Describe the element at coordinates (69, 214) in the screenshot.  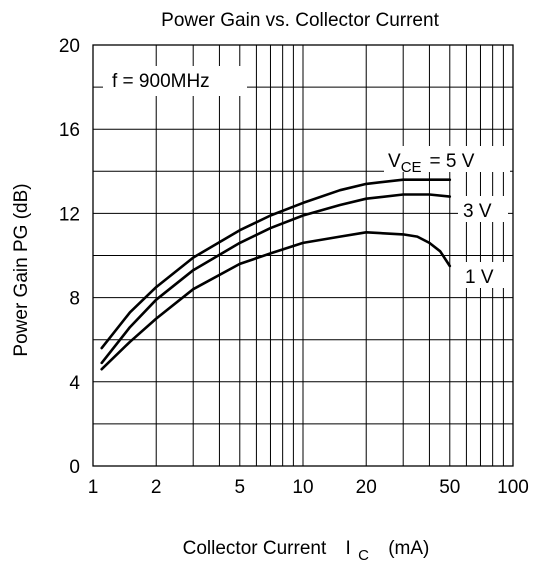
I see `y-tick-label: 12` at that location.